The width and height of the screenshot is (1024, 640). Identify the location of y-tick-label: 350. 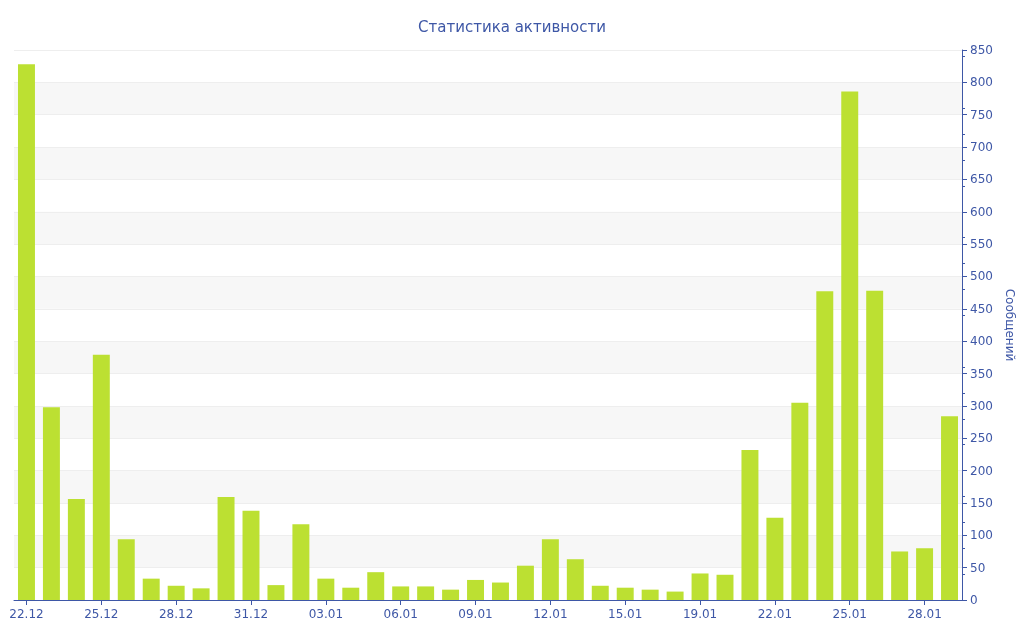
(981, 373).